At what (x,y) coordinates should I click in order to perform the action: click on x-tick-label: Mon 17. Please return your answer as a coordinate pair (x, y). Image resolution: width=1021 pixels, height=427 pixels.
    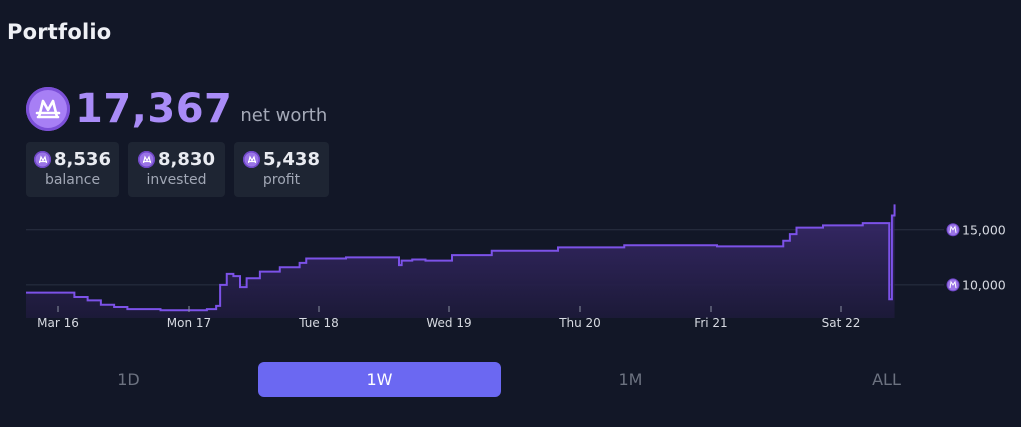
    Looking at the image, I should click on (189, 323).